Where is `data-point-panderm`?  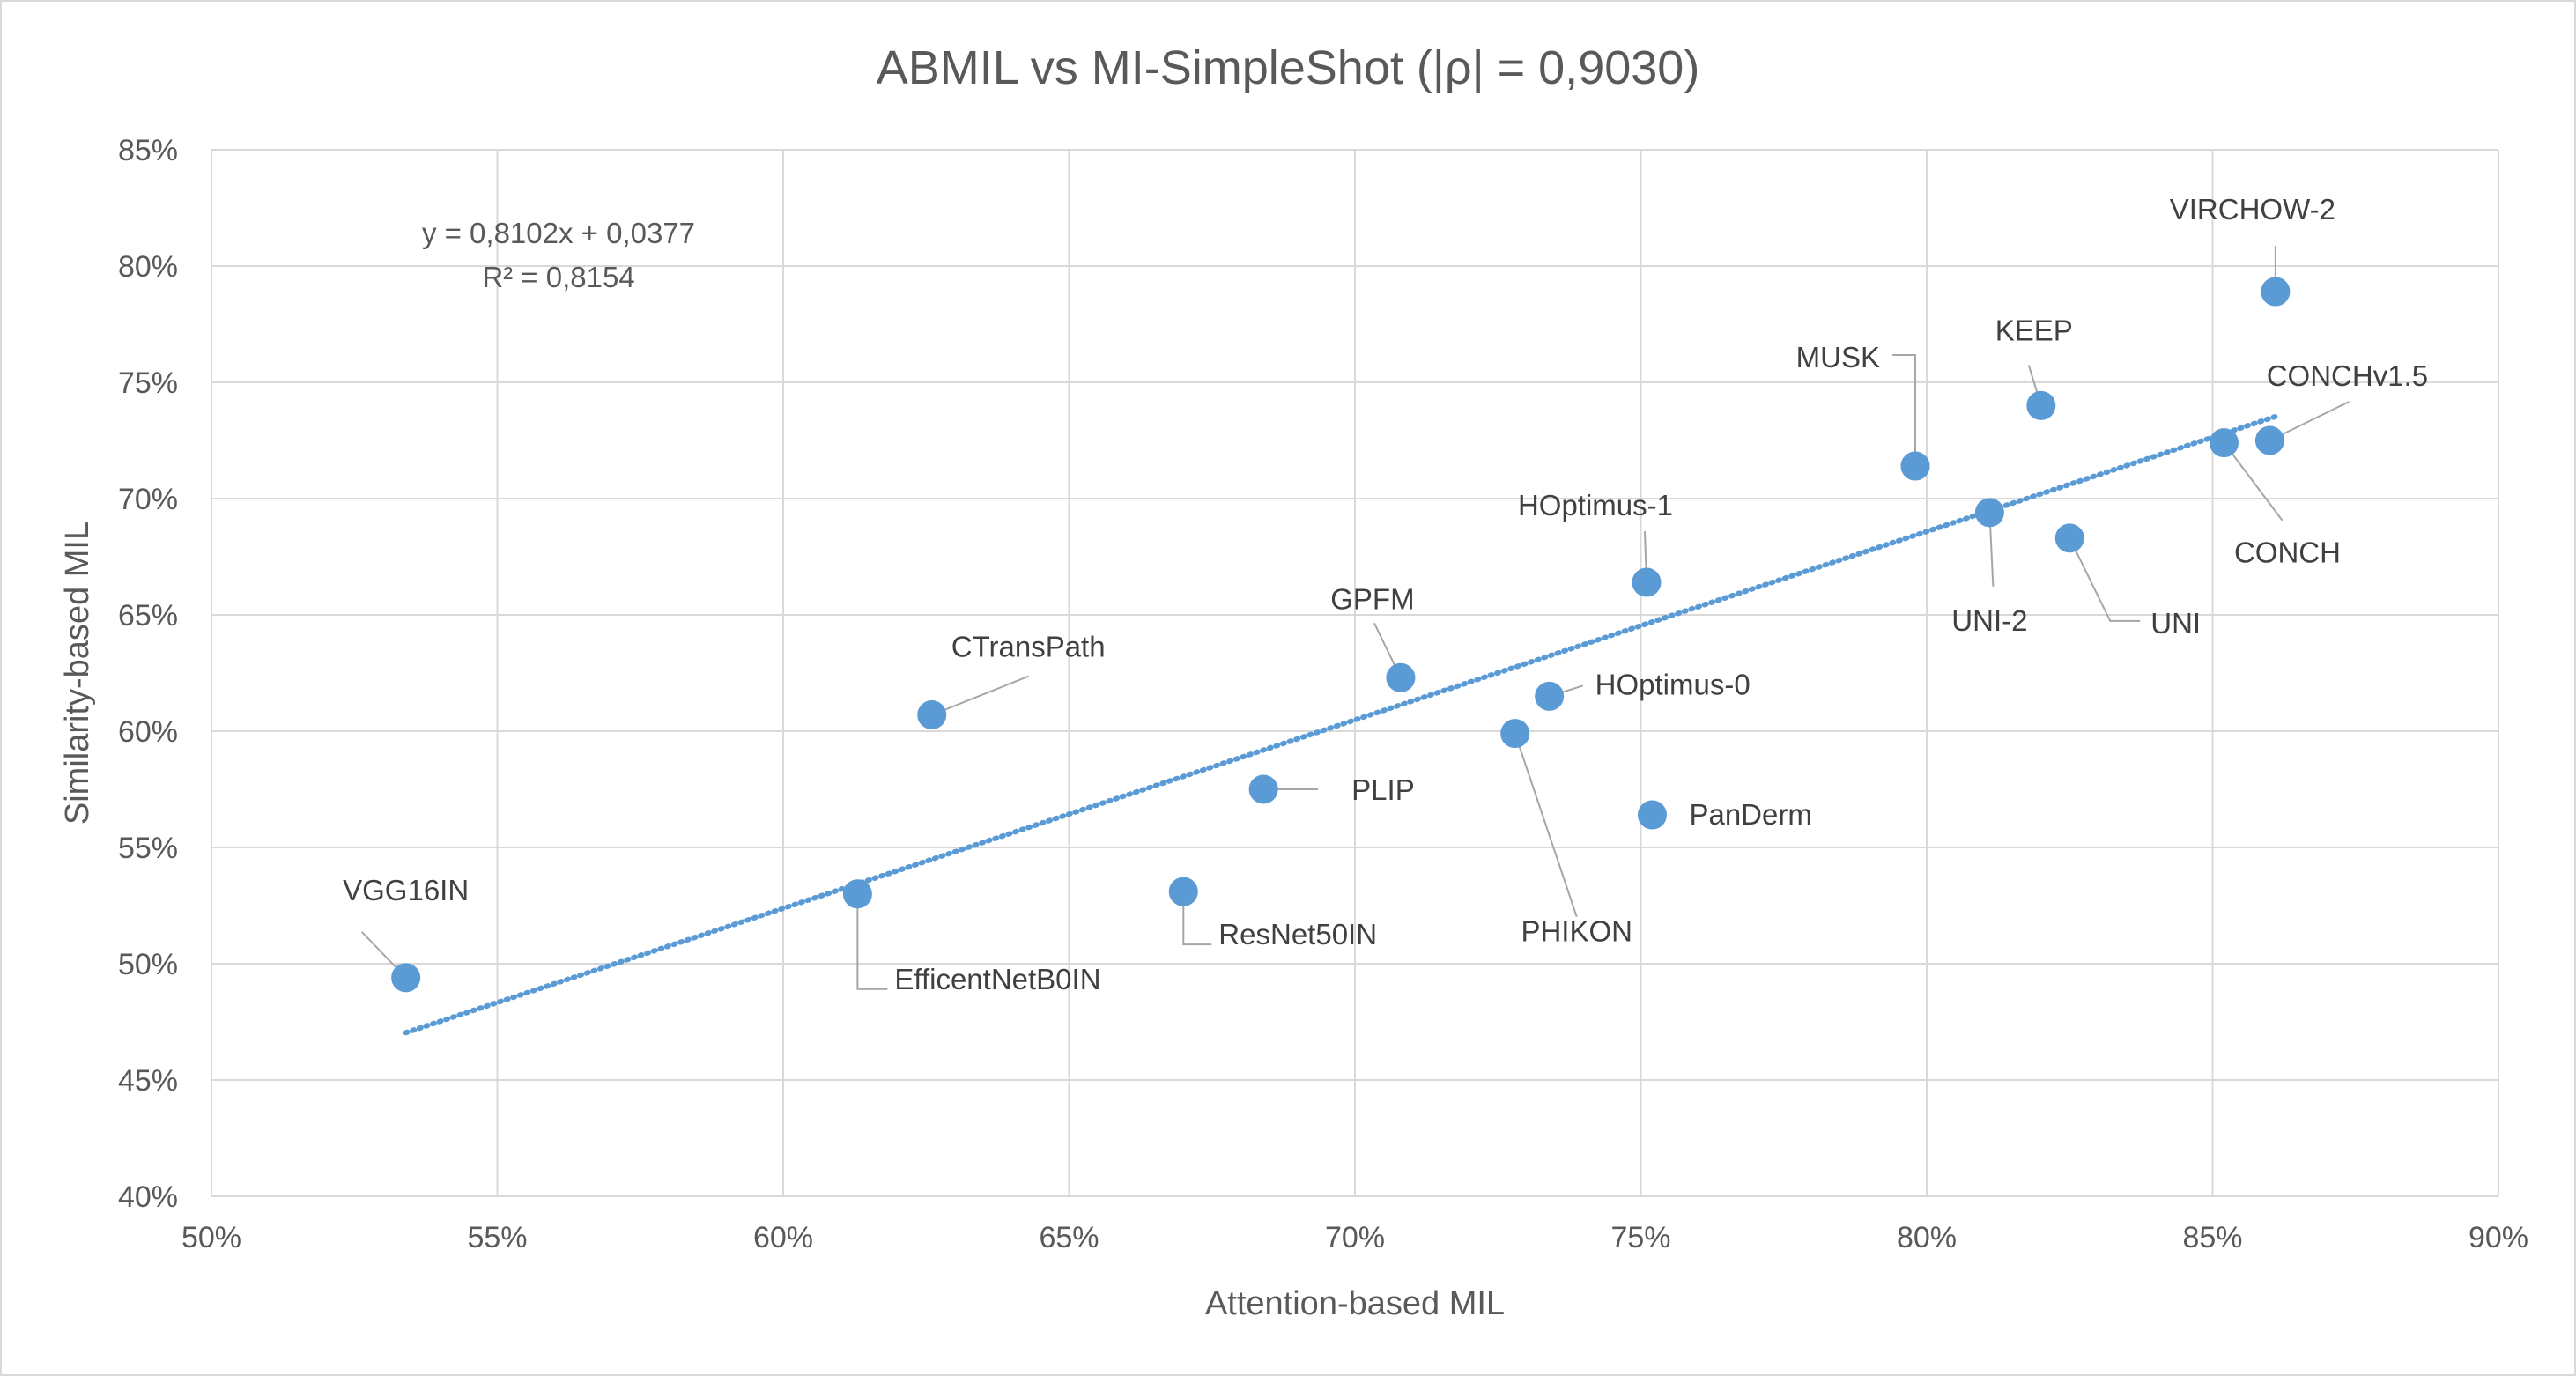 data-point-panderm is located at coordinates (1652, 815).